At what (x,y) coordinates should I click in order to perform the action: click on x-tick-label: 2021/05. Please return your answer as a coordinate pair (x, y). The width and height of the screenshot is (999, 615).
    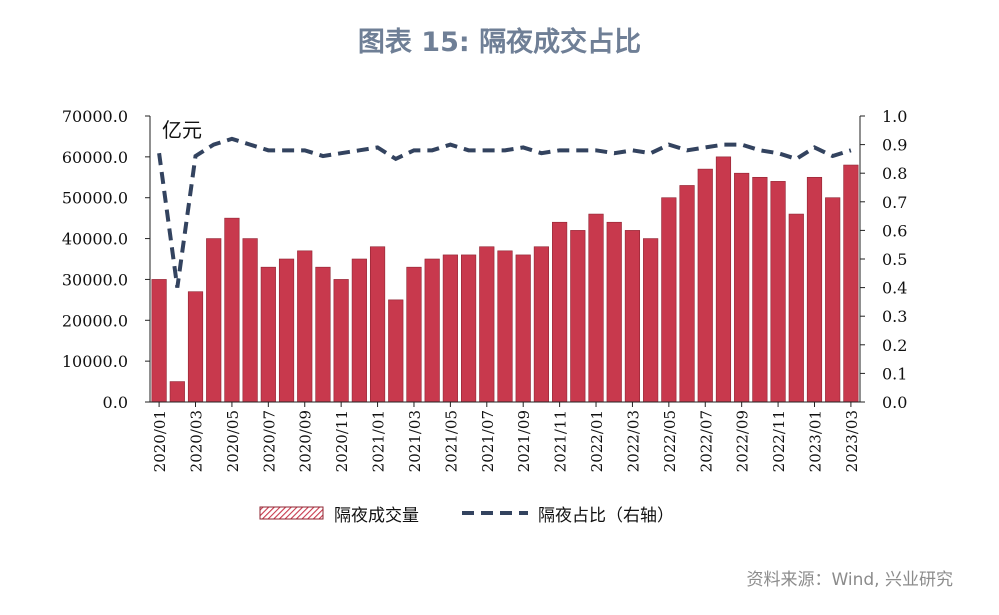
    Looking at the image, I should click on (451, 441).